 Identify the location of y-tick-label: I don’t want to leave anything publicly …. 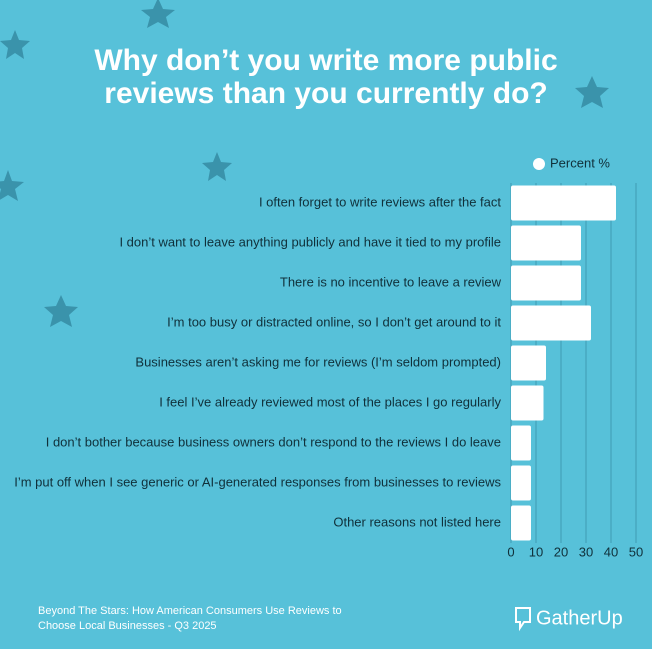
(310, 241).